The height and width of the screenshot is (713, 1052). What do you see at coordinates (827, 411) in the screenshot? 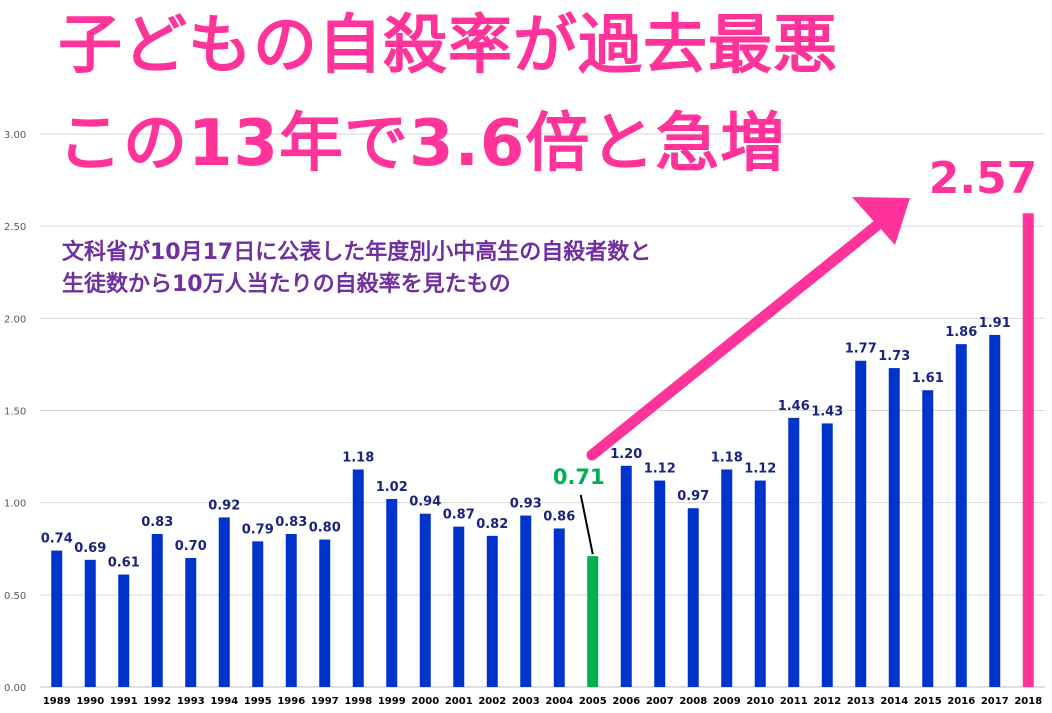
I see `data-label-2012: 1.43` at bounding box center [827, 411].